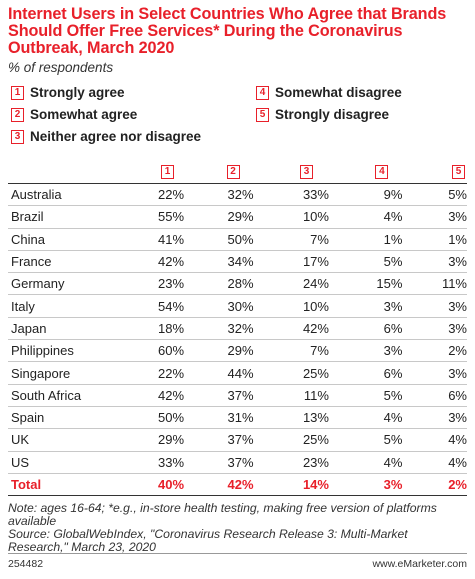  Describe the element at coordinates (116, 136) in the screenshot. I see `legend-label: Neither agree nor disagree` at that location.